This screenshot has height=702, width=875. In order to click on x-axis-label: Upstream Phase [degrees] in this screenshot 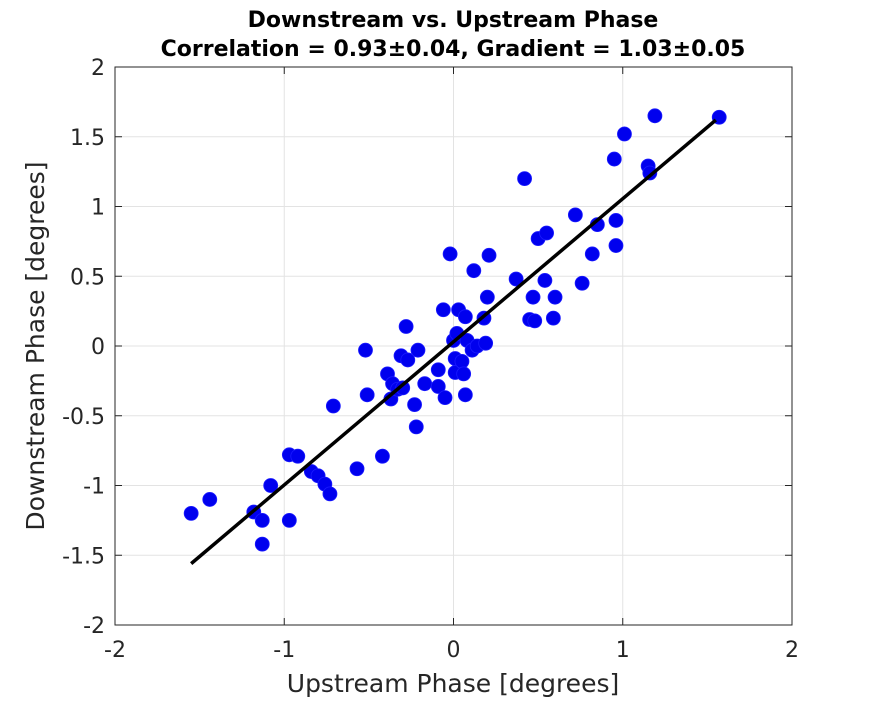, I will do `click(453, 683)`.